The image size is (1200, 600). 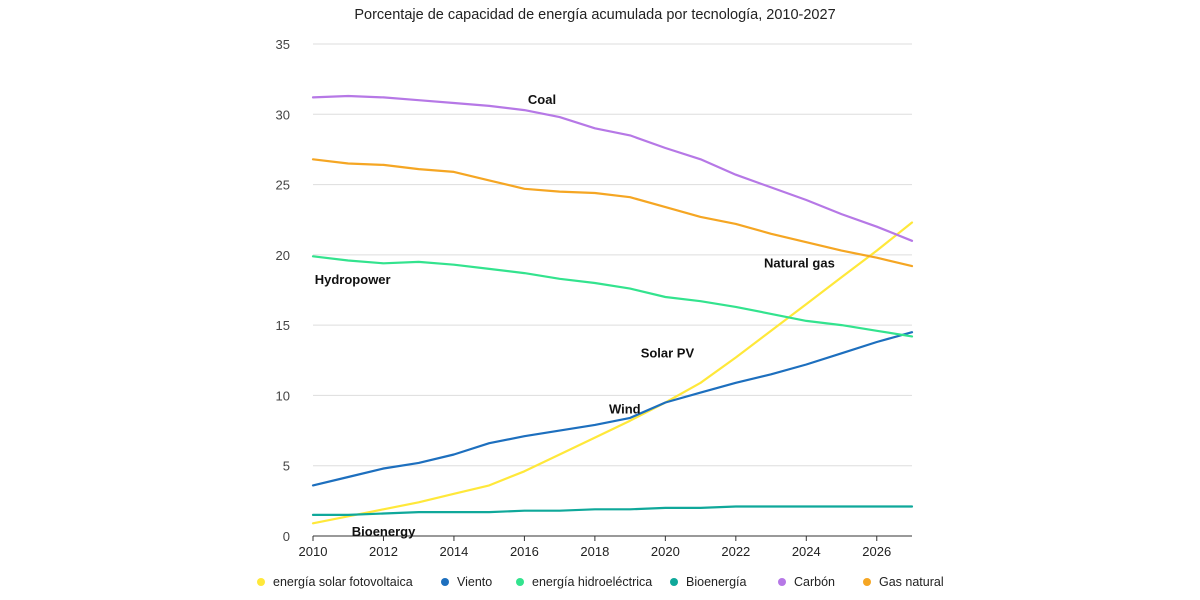 What do you see at coordinates (384, 531) in the screenshot?
I see `series-annotation: Bioenergy` at bounding box center [384, 531].